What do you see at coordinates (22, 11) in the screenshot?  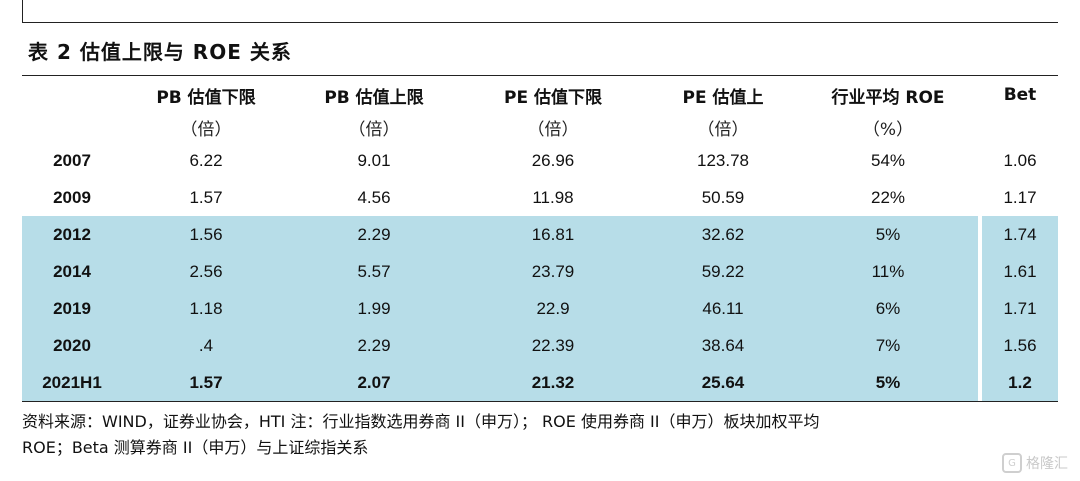 I see `left-border` at bounding box center [22, 11].